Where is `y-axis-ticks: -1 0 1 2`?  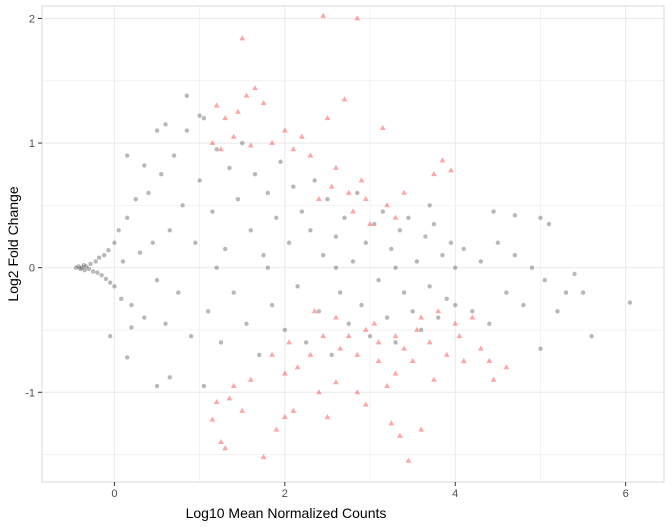
y-axis-ticks: -1 0 1 2 is located at coordinates (33, 206).